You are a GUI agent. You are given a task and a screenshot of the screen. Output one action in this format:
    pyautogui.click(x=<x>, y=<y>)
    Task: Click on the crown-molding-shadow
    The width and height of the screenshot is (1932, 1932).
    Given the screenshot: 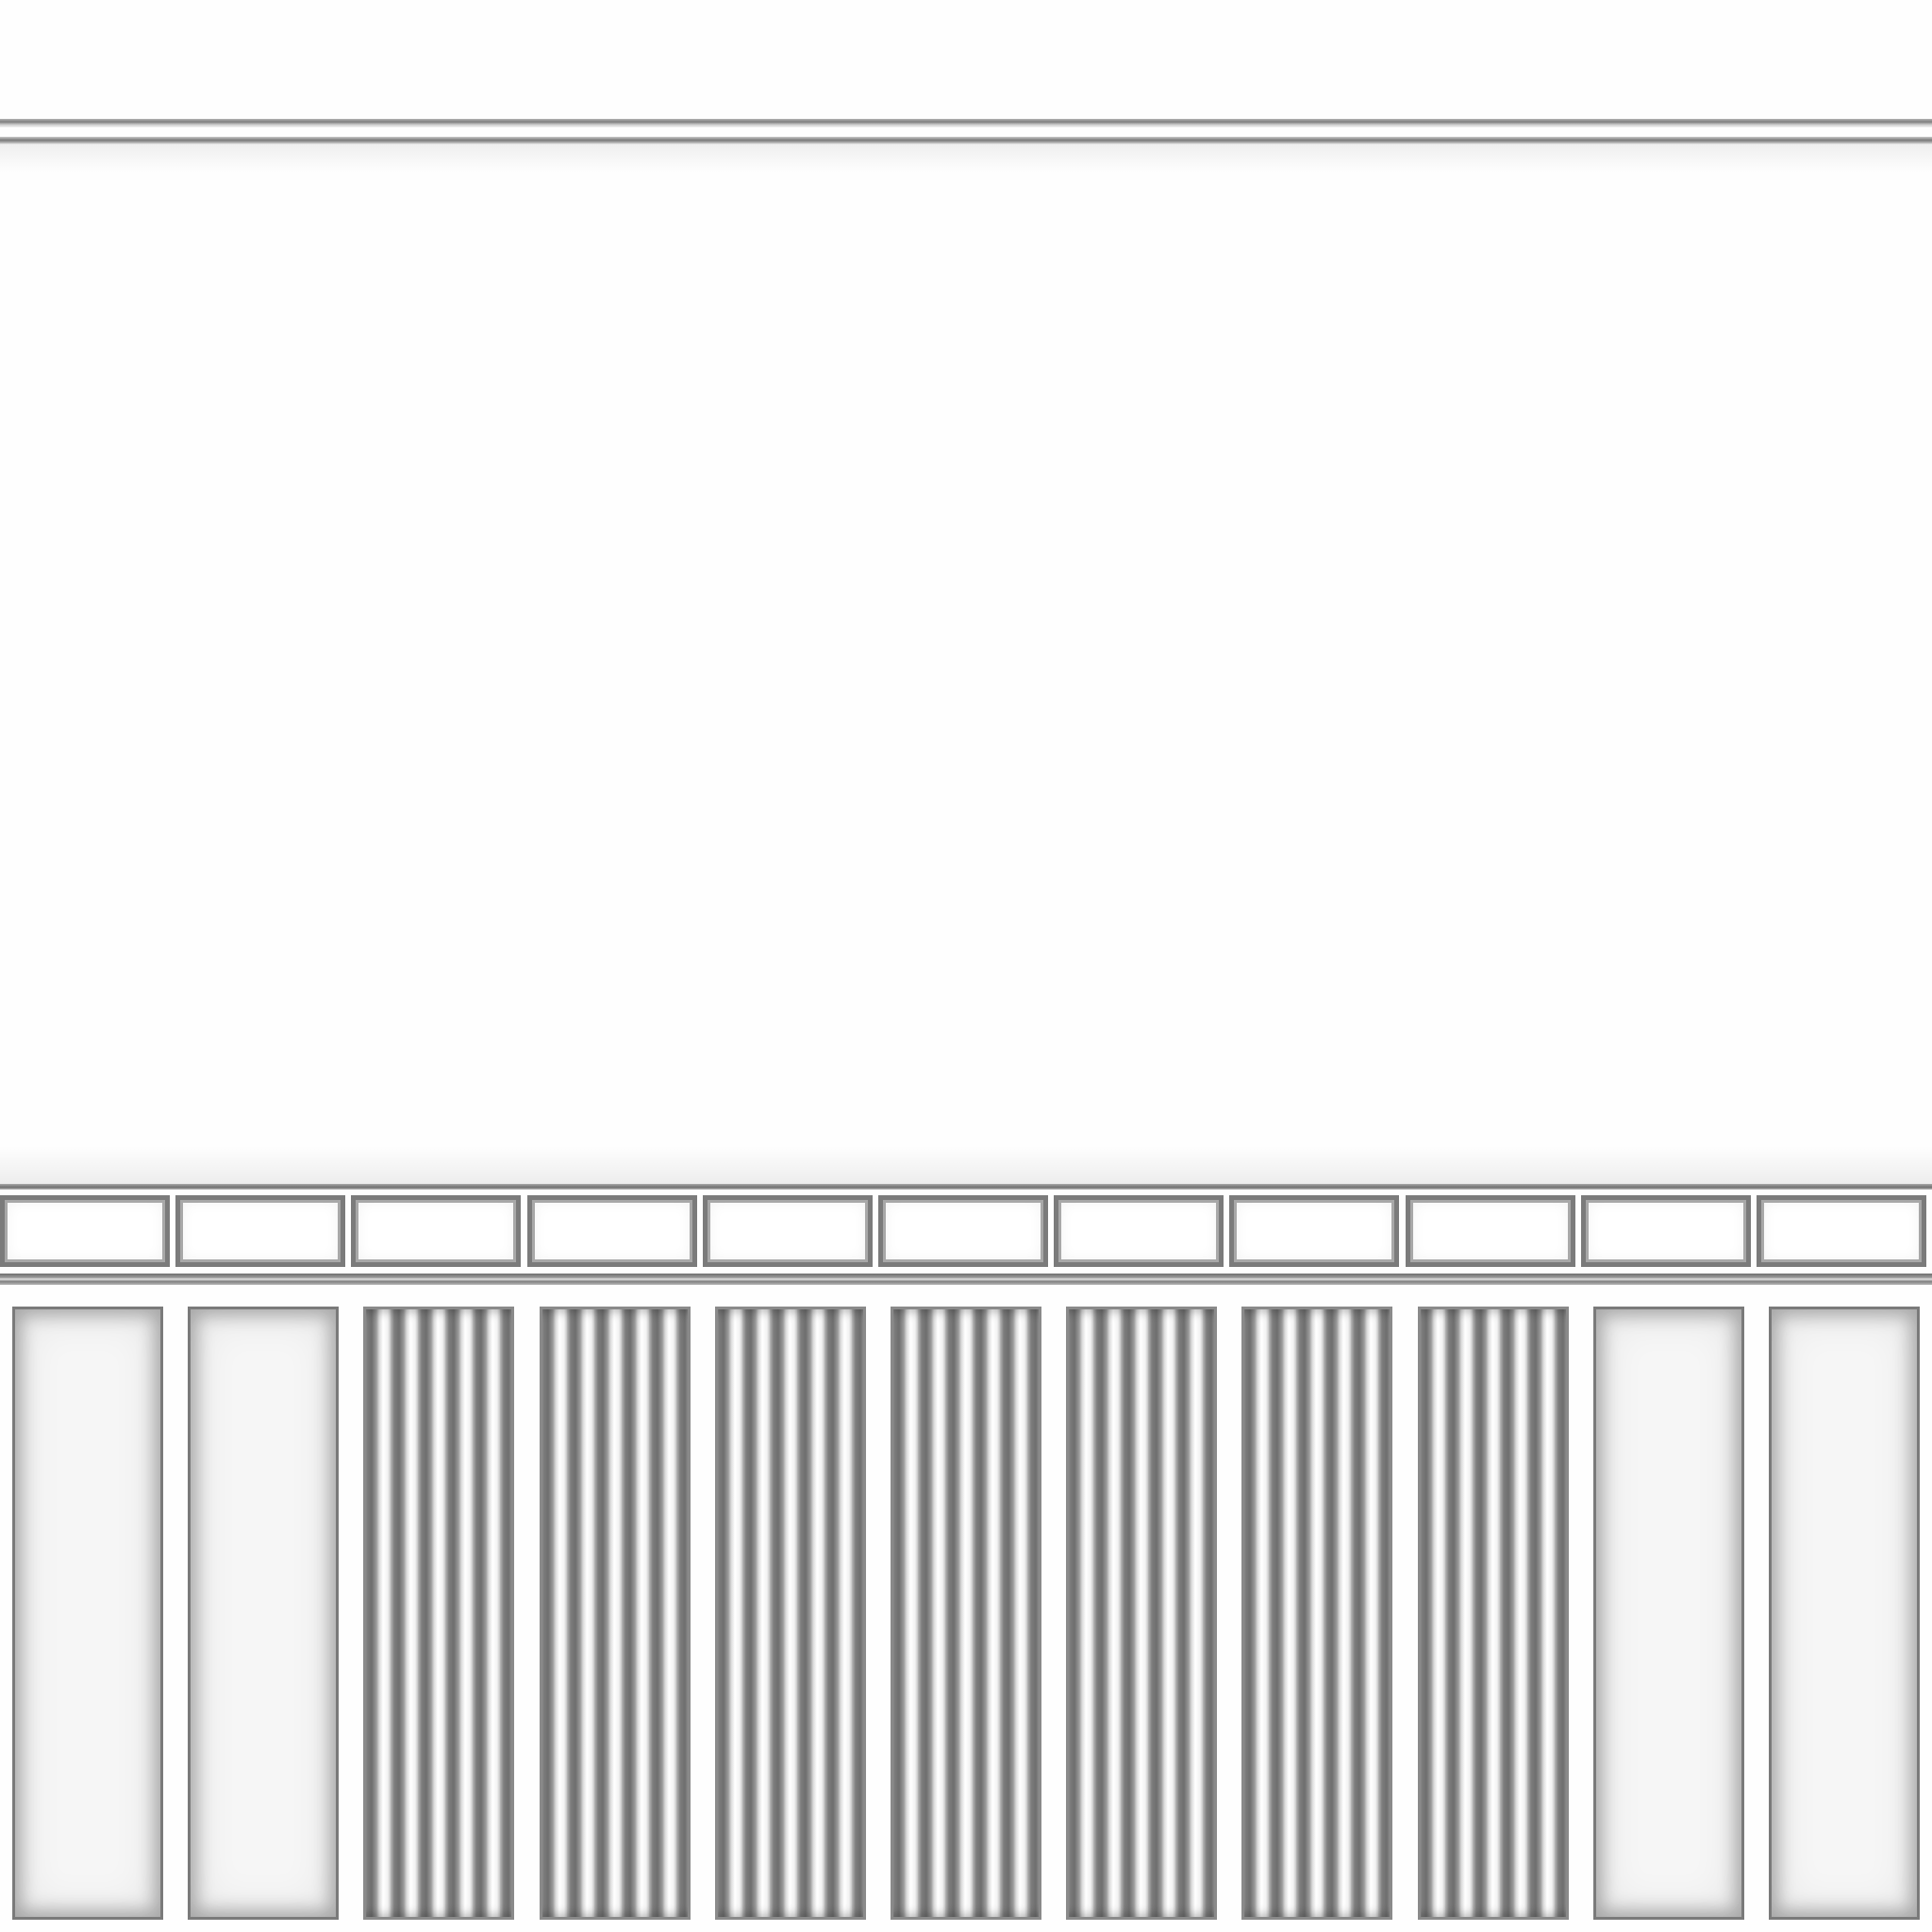 What is the action you would take?
    pyautogui.click(x=966, y=159)
    